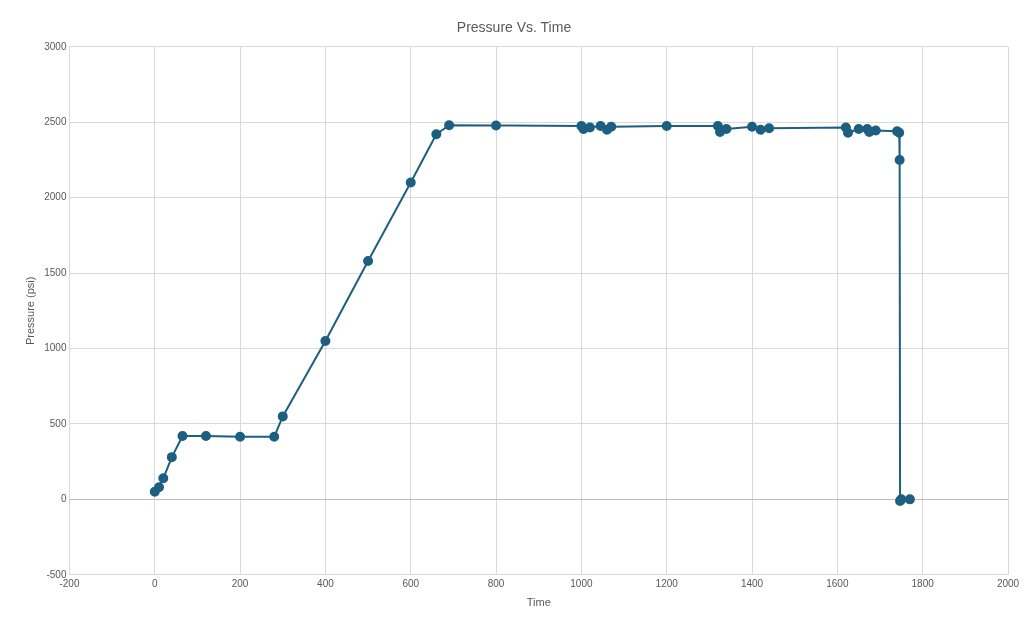 The image size is (1034, 622). Describe the element at coordinates (58, 423) in the screenshot. I see `y-tick-label: 500` at that location.